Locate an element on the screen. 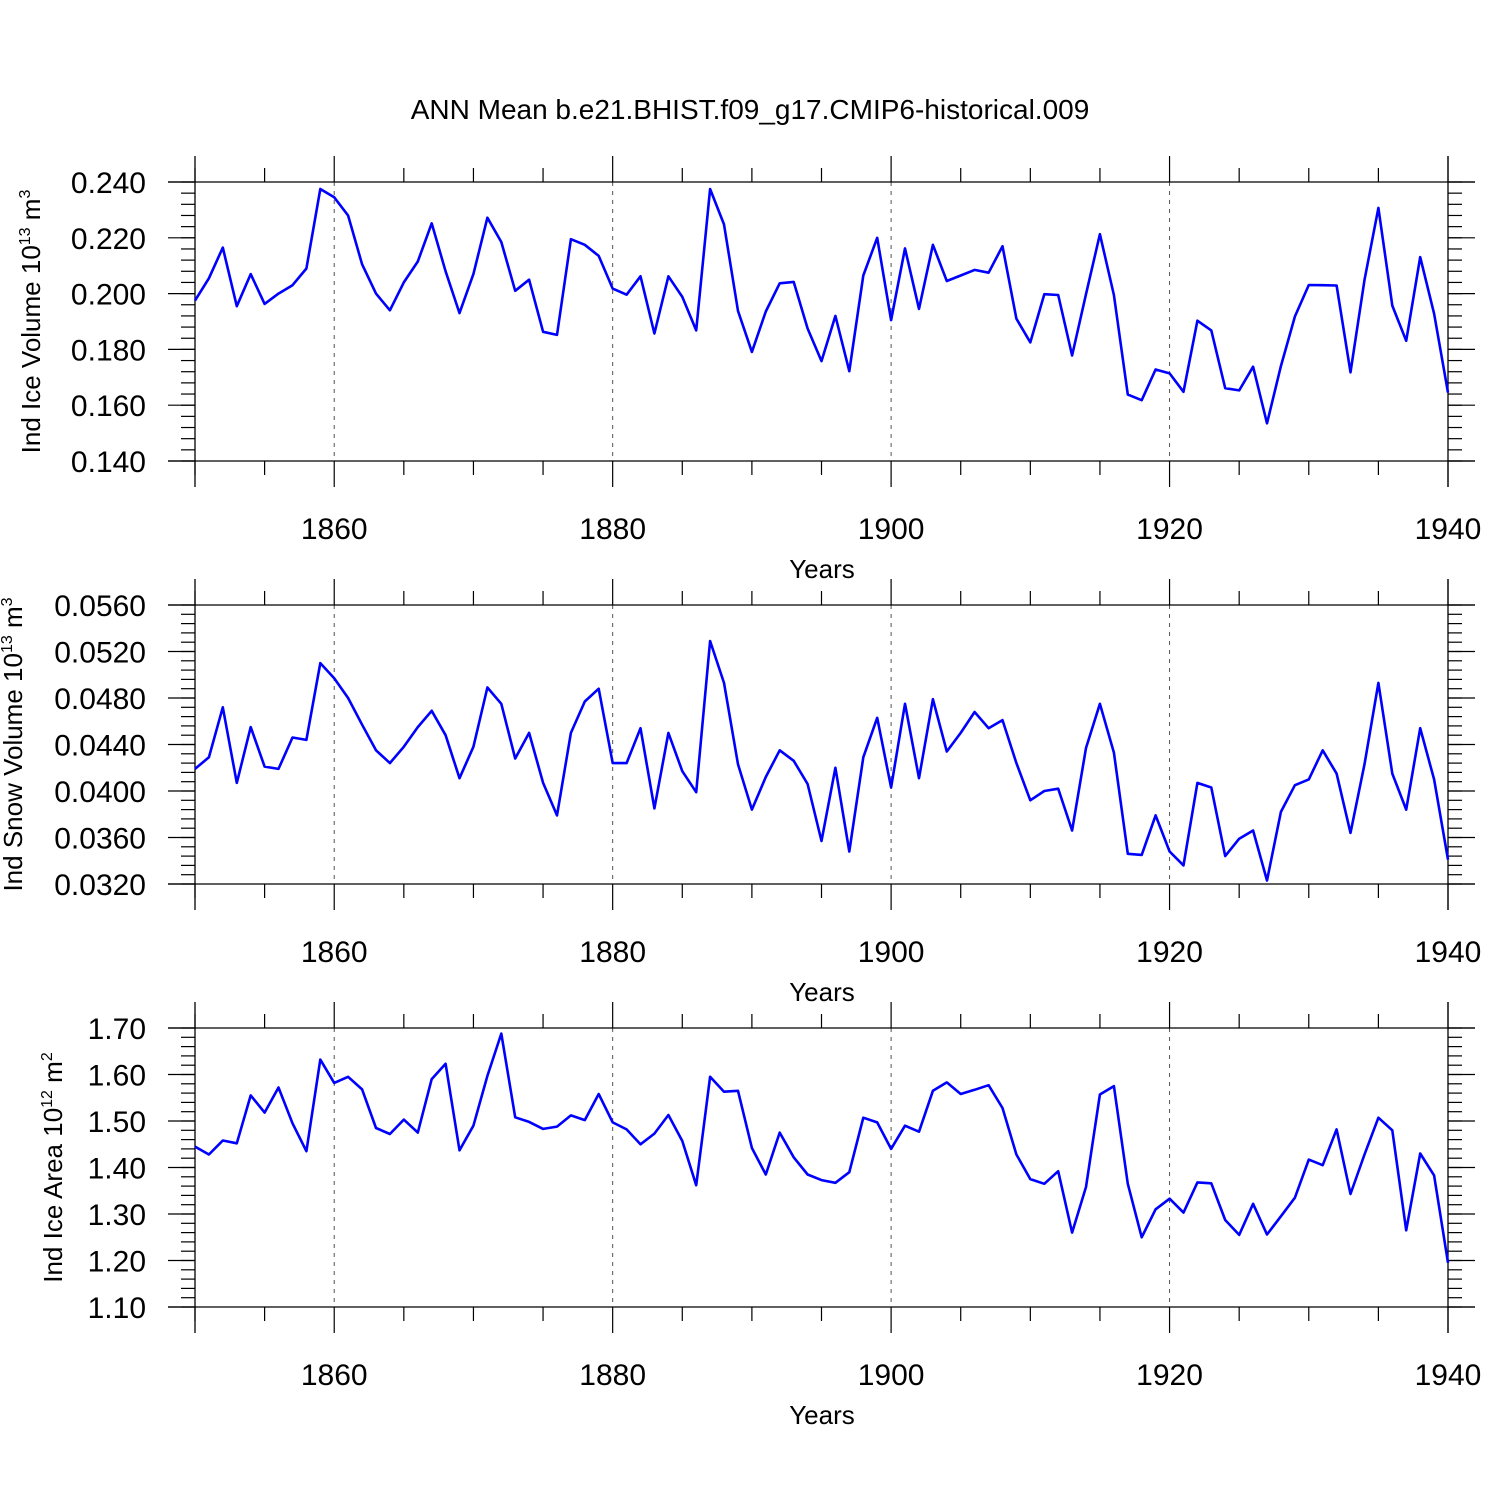 The image size is (1500, 1500). y-tick-label: 0.0480 is located at coordinates (100, 699).